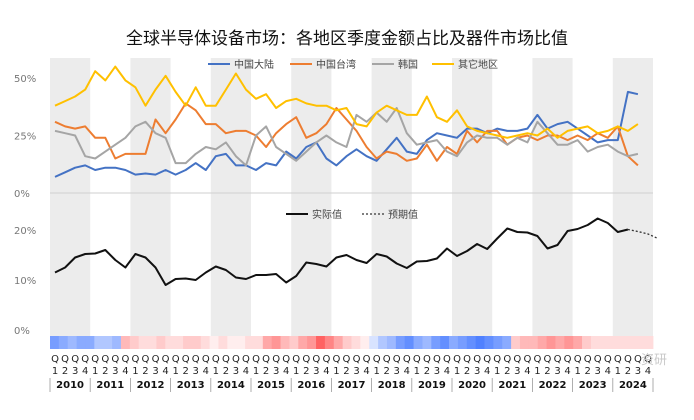  What do you see at coordinates (110, 385) in the screenshot?
I see `year-label: 2011` at bounding box center [110, 385].